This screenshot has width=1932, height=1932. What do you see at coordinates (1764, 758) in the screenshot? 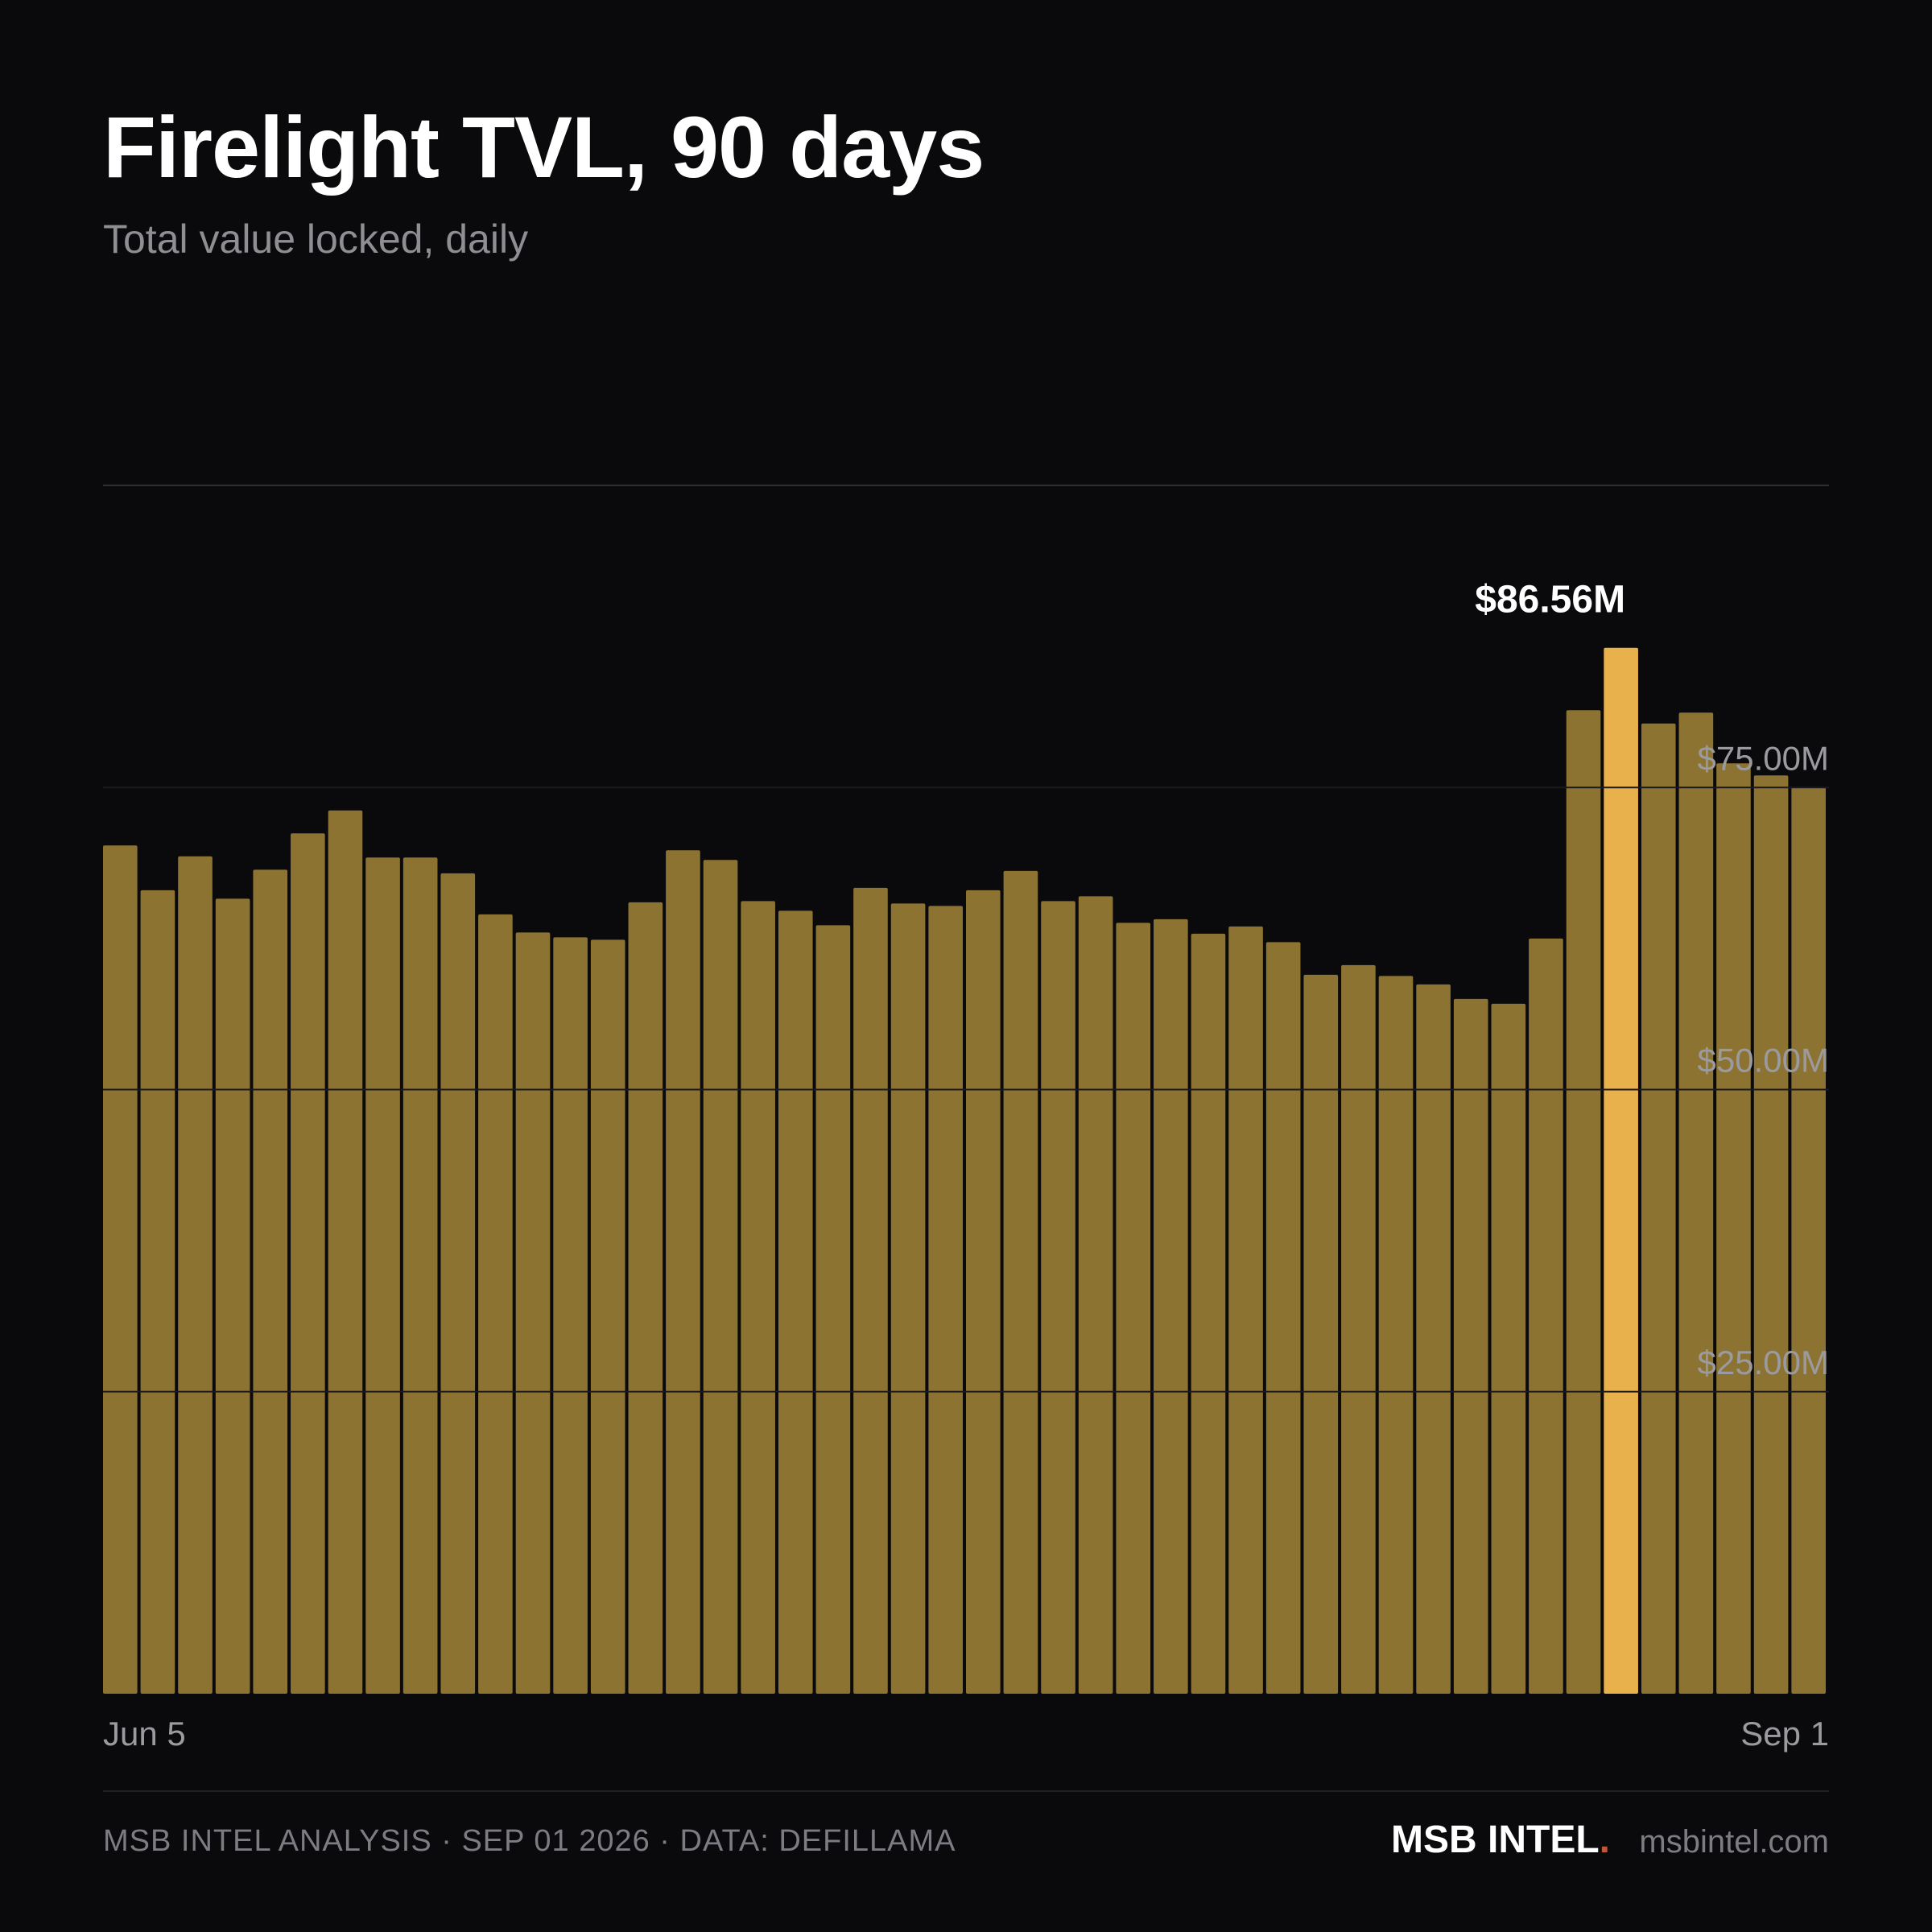
I see `y-tick-label: $75.00M` at bounding box center [1764, 758].